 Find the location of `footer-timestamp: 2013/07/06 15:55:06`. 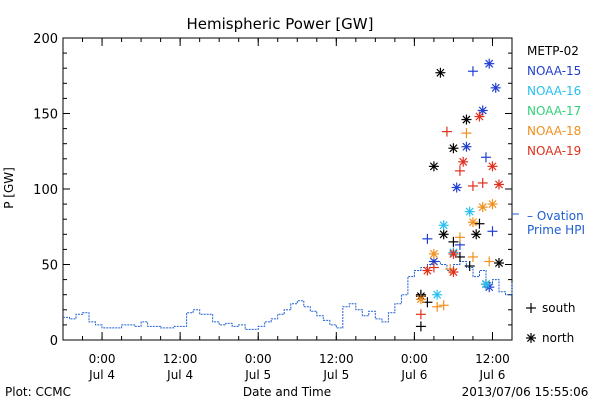

footer-timestamp: 2013/07/06 15:55:06 is located at coordinates (525, 392).